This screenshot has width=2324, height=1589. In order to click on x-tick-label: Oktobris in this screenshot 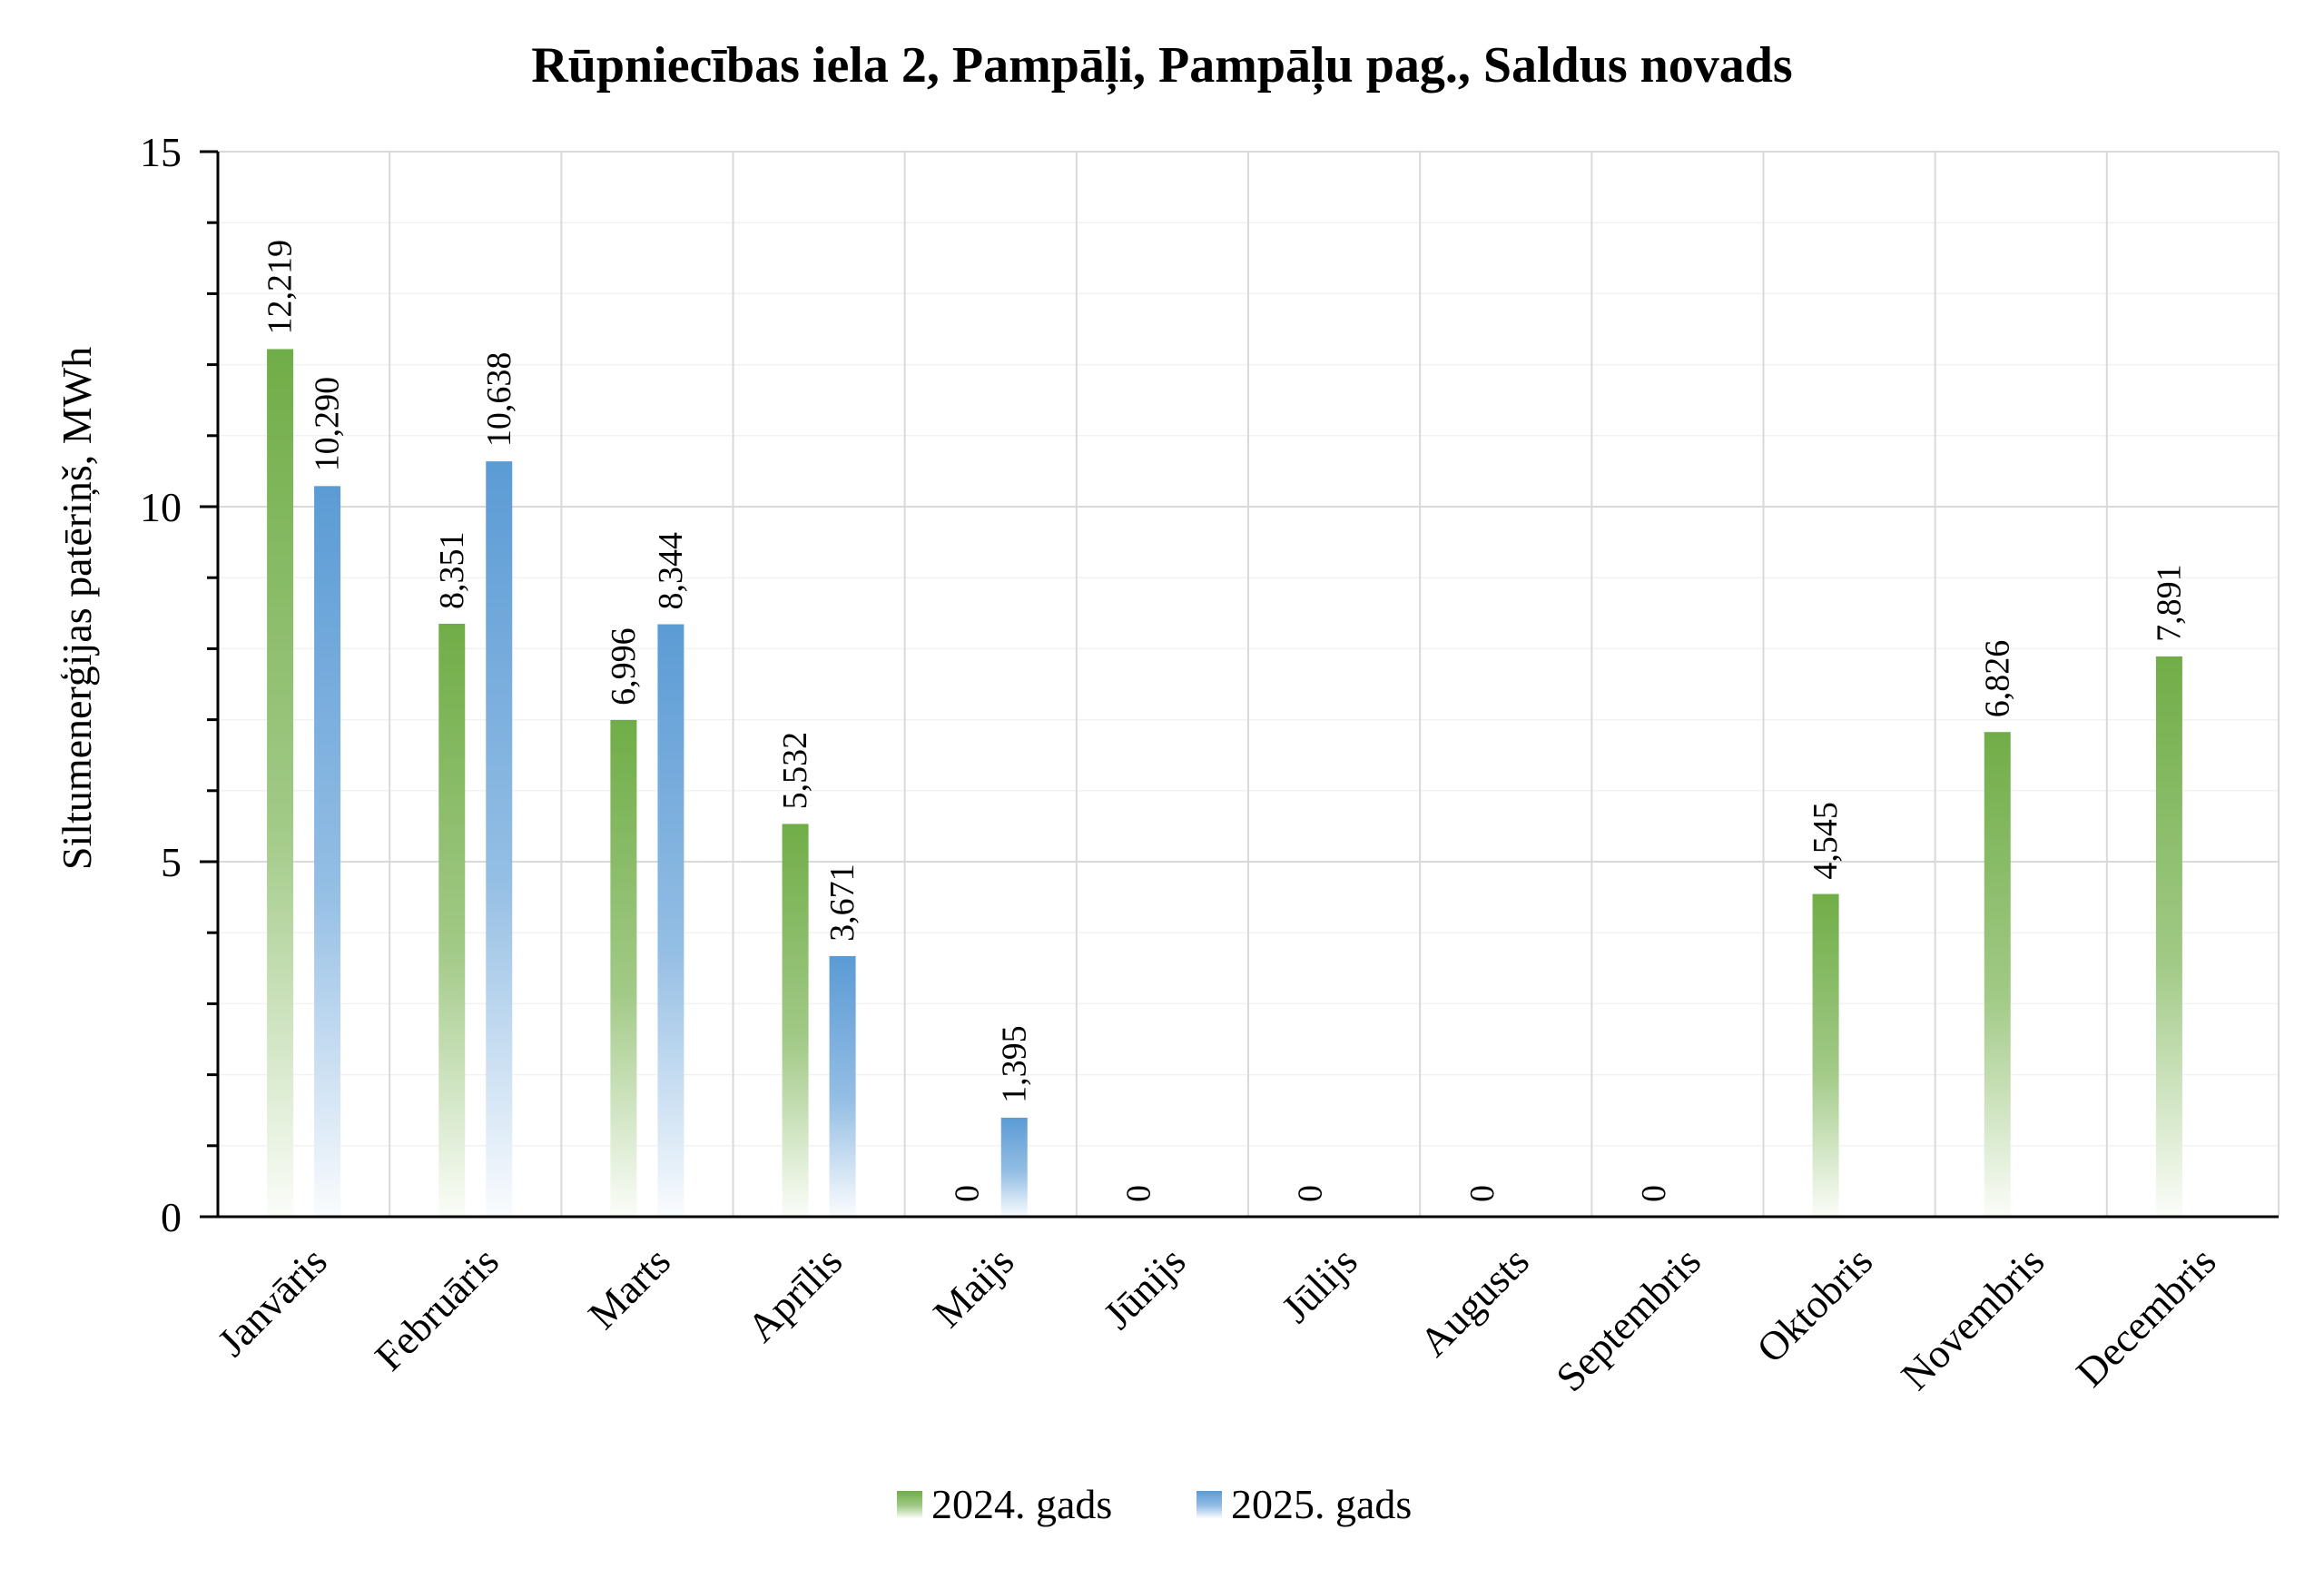, I will do `click(1814, 1305)`.